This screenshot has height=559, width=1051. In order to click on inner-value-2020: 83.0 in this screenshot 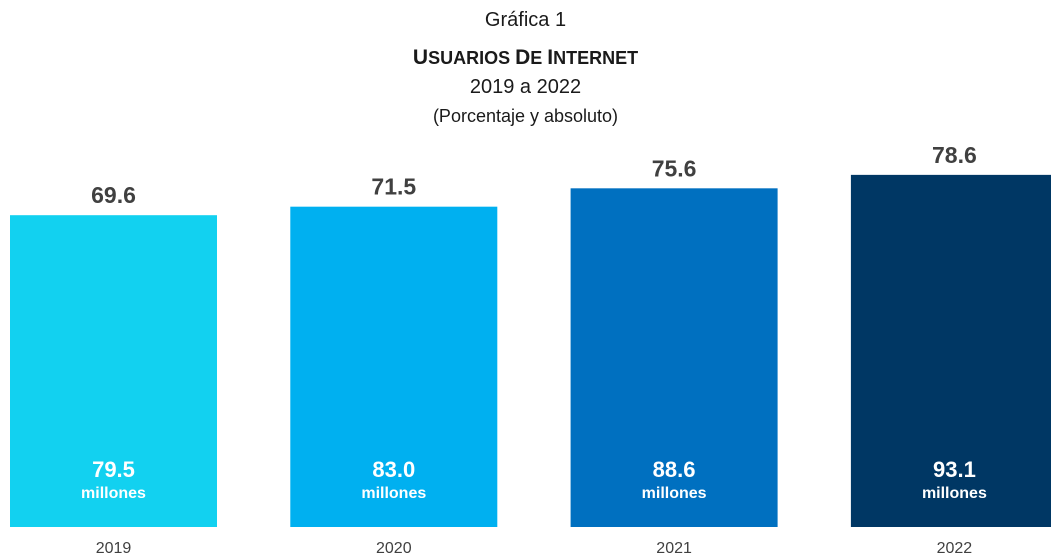, I will do `click(393, 469)`.